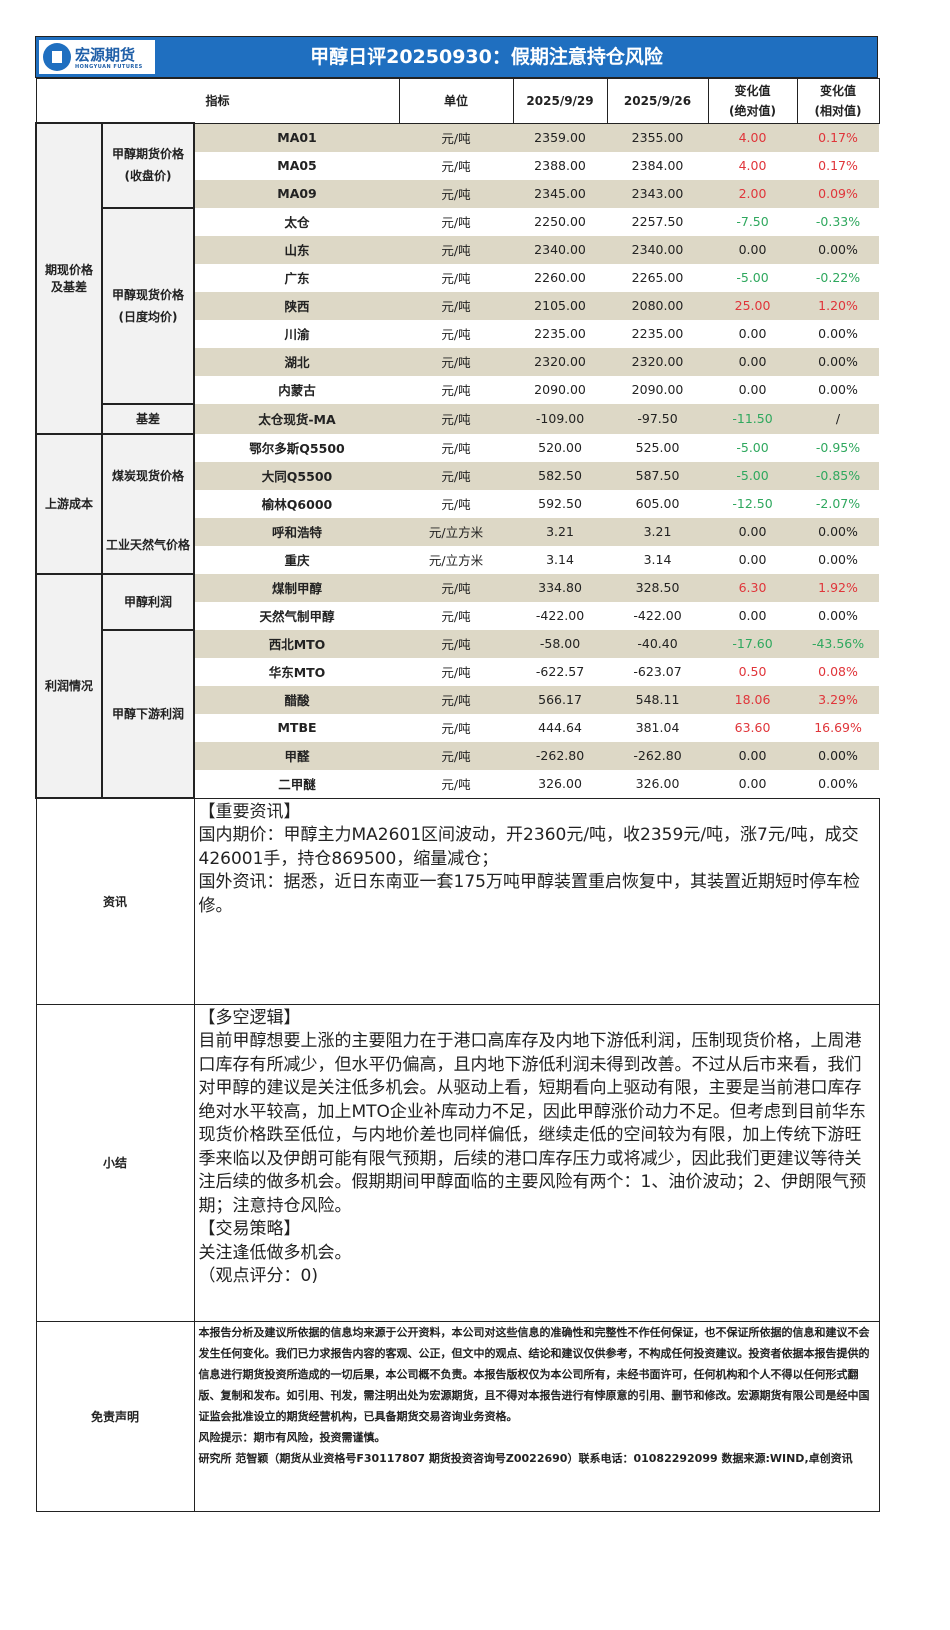 This screenshot has width=950, height=1630. I want to click on logo-name: 宏源期货, so click(105, 54).